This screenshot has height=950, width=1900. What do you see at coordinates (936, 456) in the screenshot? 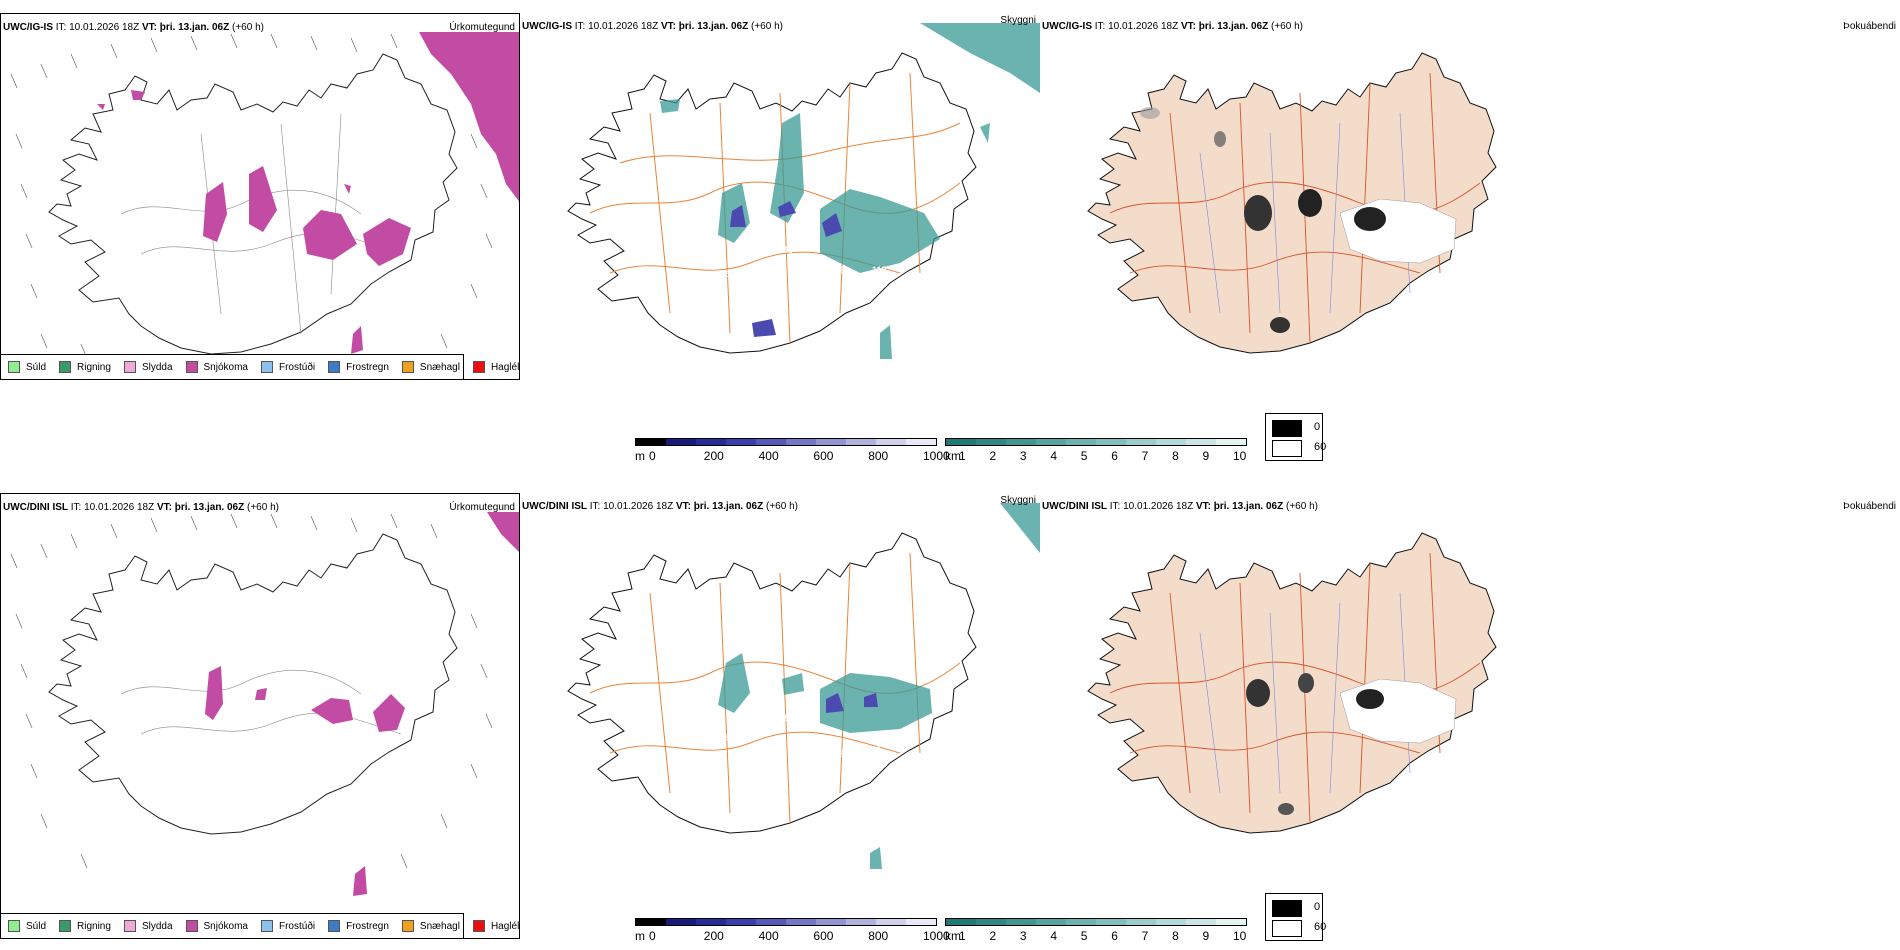
I see `colorbar-tick-label: 1000` at bounding box center [936, 456].